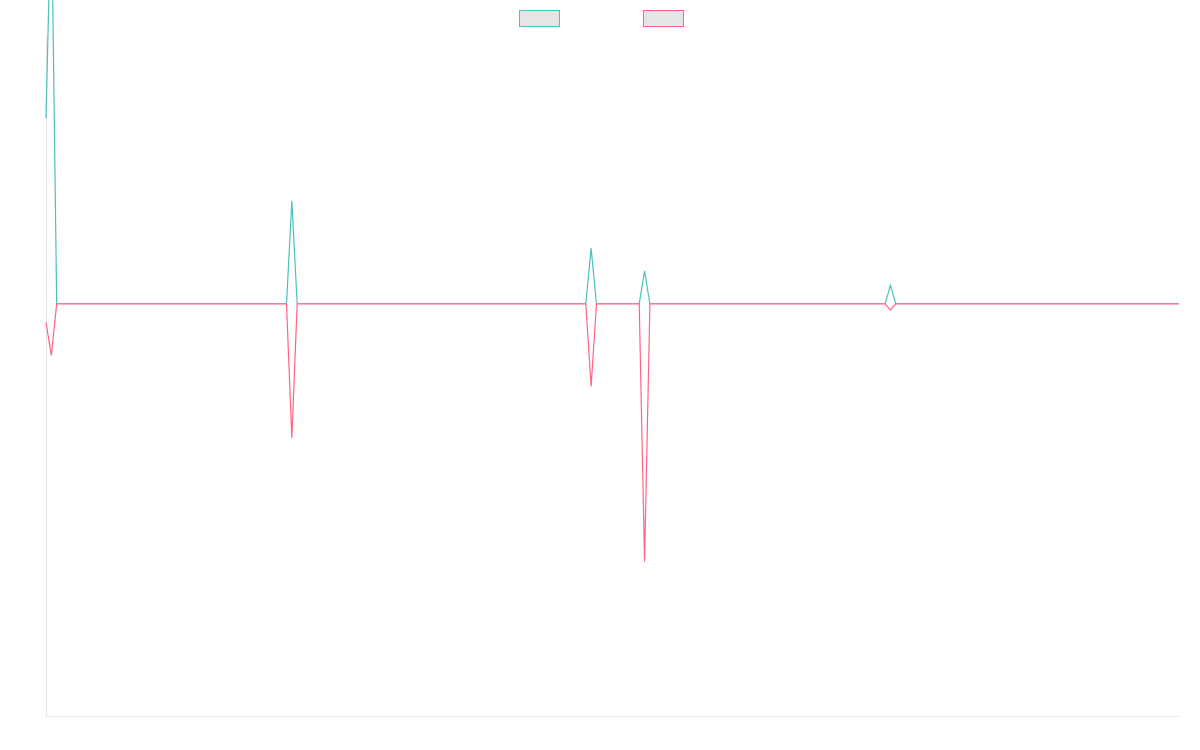 This screenshot has width=1200, height=750. I want to click on legend, so click(601, 18).